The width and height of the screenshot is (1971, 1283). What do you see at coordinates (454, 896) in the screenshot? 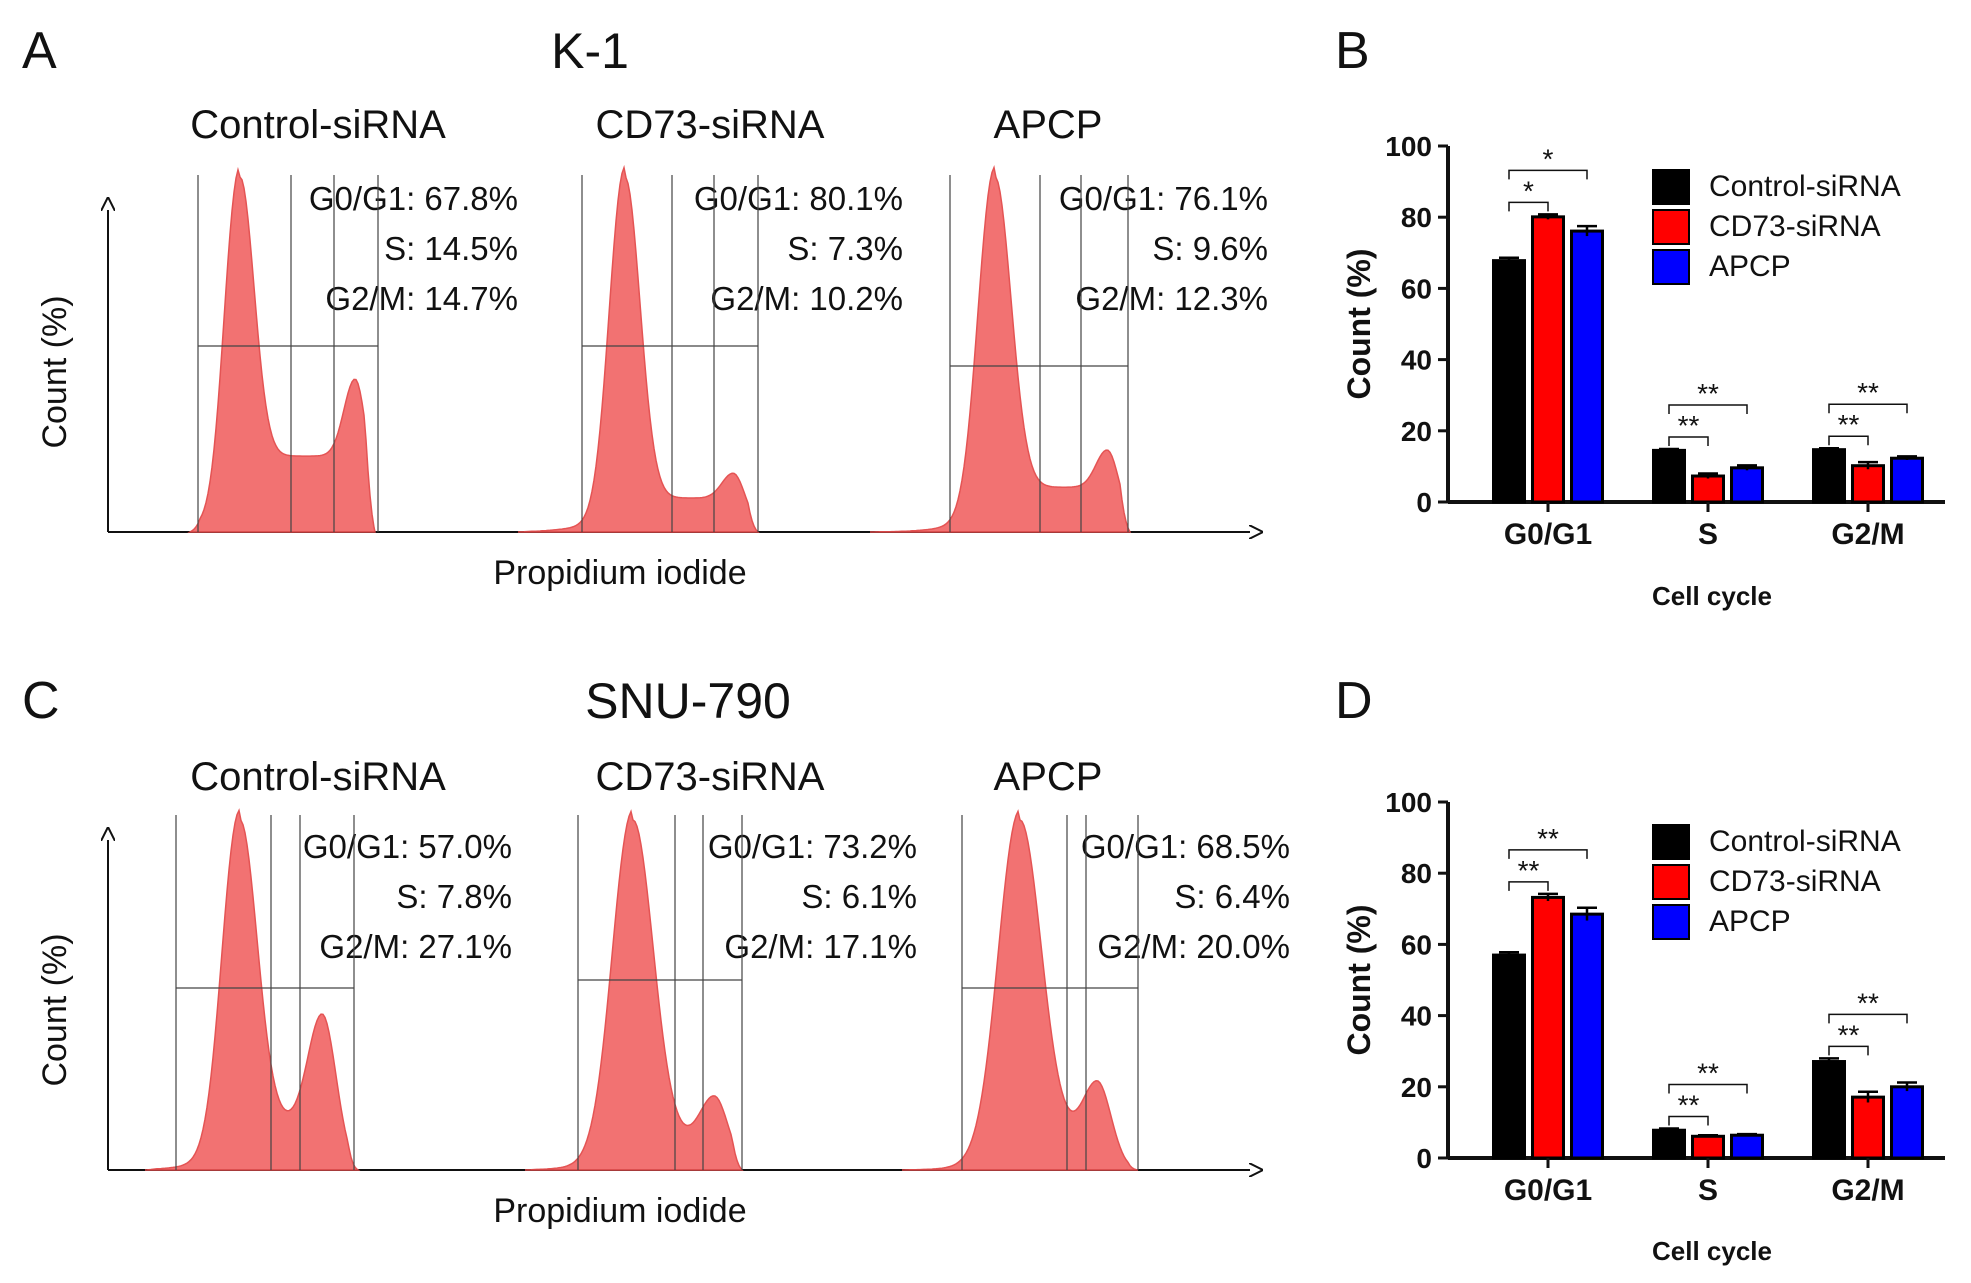
I see `phase-percentage-label: S: 7.8%` at bounding box center [454, 896].